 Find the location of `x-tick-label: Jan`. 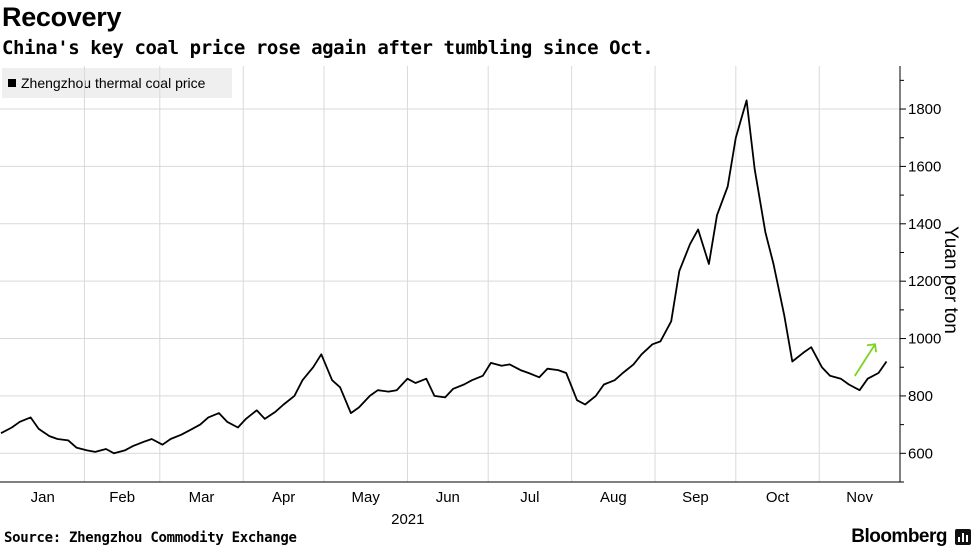

x-tick-label: Jan is located at coordinates (43, 497).